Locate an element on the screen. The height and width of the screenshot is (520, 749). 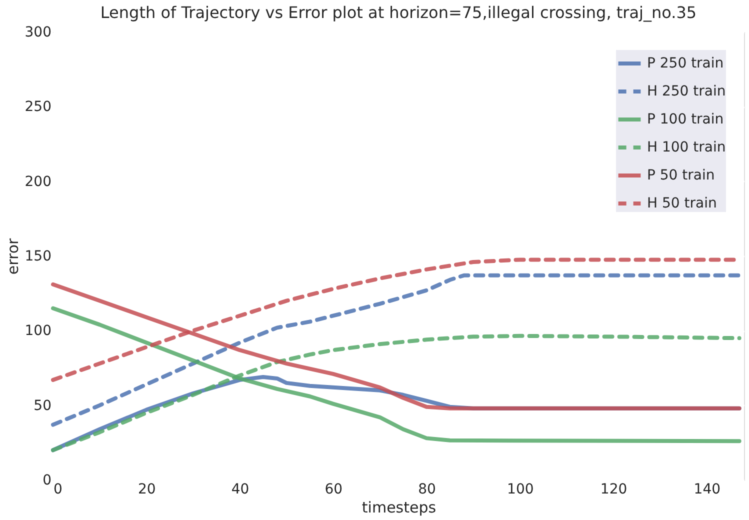
y-tick-label: 100 is located at coordinates (38, 331).